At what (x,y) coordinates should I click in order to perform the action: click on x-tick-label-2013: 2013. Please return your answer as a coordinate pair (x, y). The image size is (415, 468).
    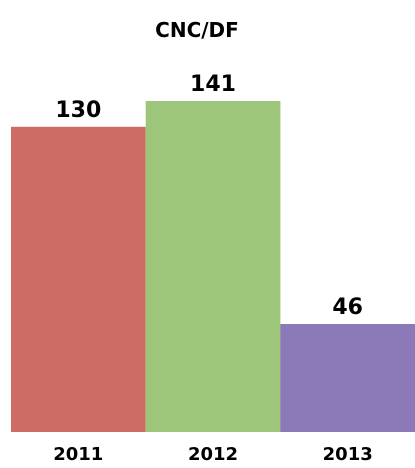
    Looking at the image, I should click on (348, 454).